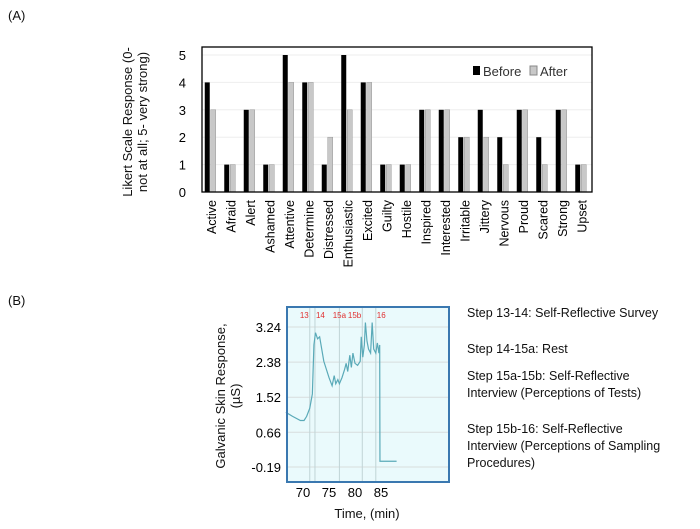 This screenshot has height=529, width=700. I want to click on x-tick-label: Ashamed, so click(270, 226).